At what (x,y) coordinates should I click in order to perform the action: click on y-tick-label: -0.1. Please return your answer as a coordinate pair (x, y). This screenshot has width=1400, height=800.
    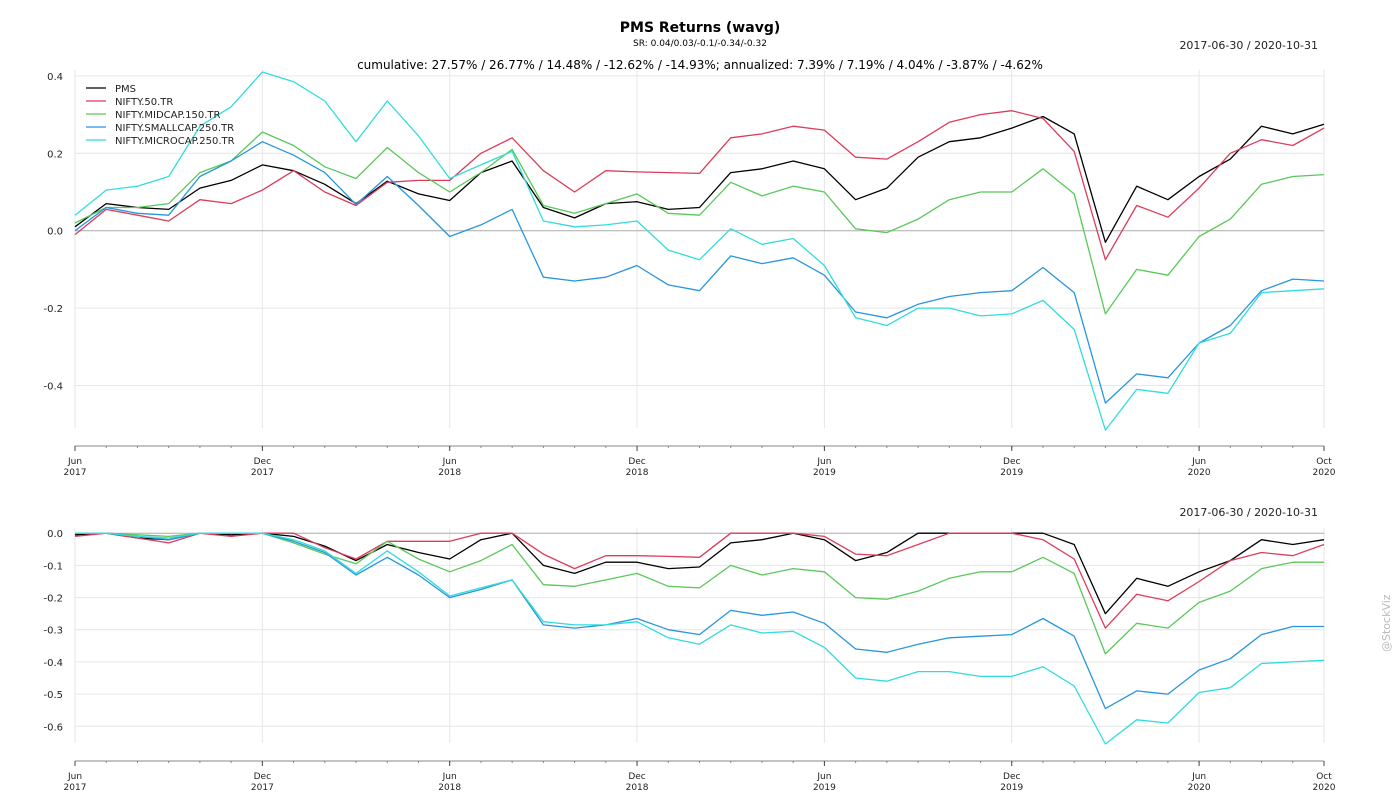
    Looking at the image, I should click on (53, 566).